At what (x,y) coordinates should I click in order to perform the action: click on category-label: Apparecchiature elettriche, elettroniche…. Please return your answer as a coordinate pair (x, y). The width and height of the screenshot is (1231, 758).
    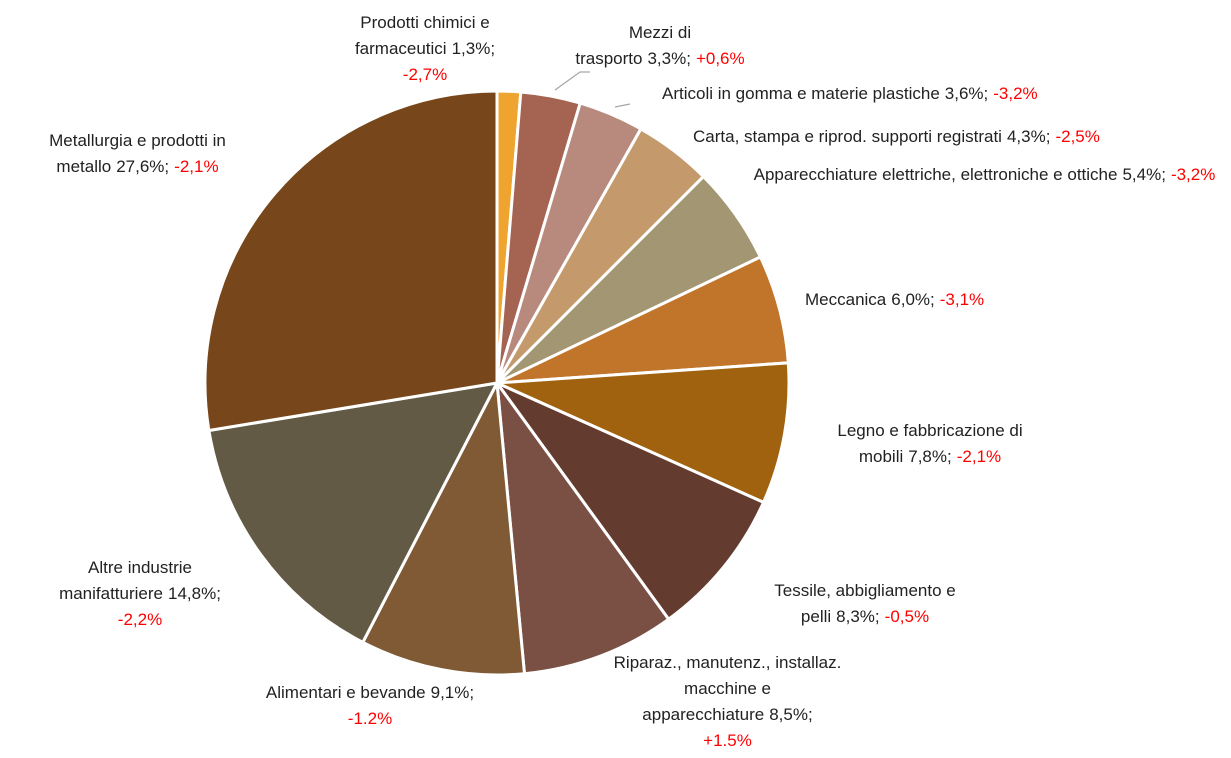
    Looking at the image, I should click on (935, 174).